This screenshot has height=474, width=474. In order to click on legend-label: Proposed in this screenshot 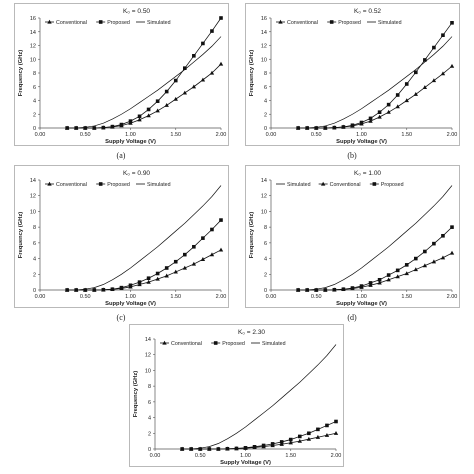, I will do `click(392, 185)`.